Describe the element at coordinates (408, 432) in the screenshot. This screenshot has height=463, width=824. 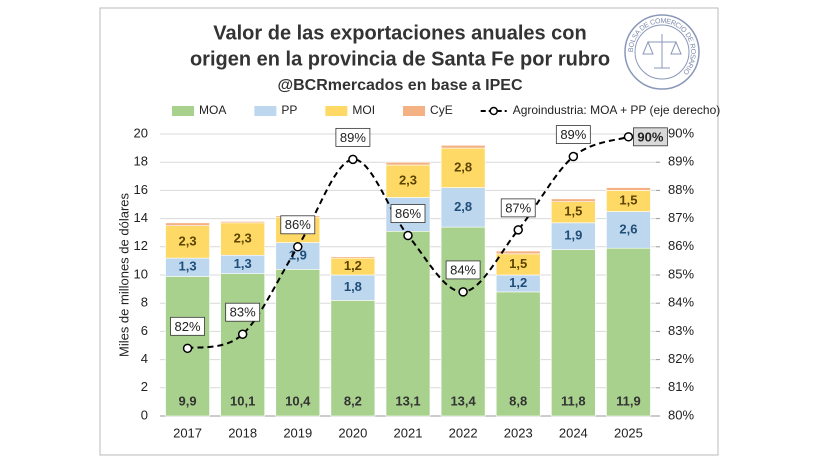
I see `x-tick-label: 2021` at that location.